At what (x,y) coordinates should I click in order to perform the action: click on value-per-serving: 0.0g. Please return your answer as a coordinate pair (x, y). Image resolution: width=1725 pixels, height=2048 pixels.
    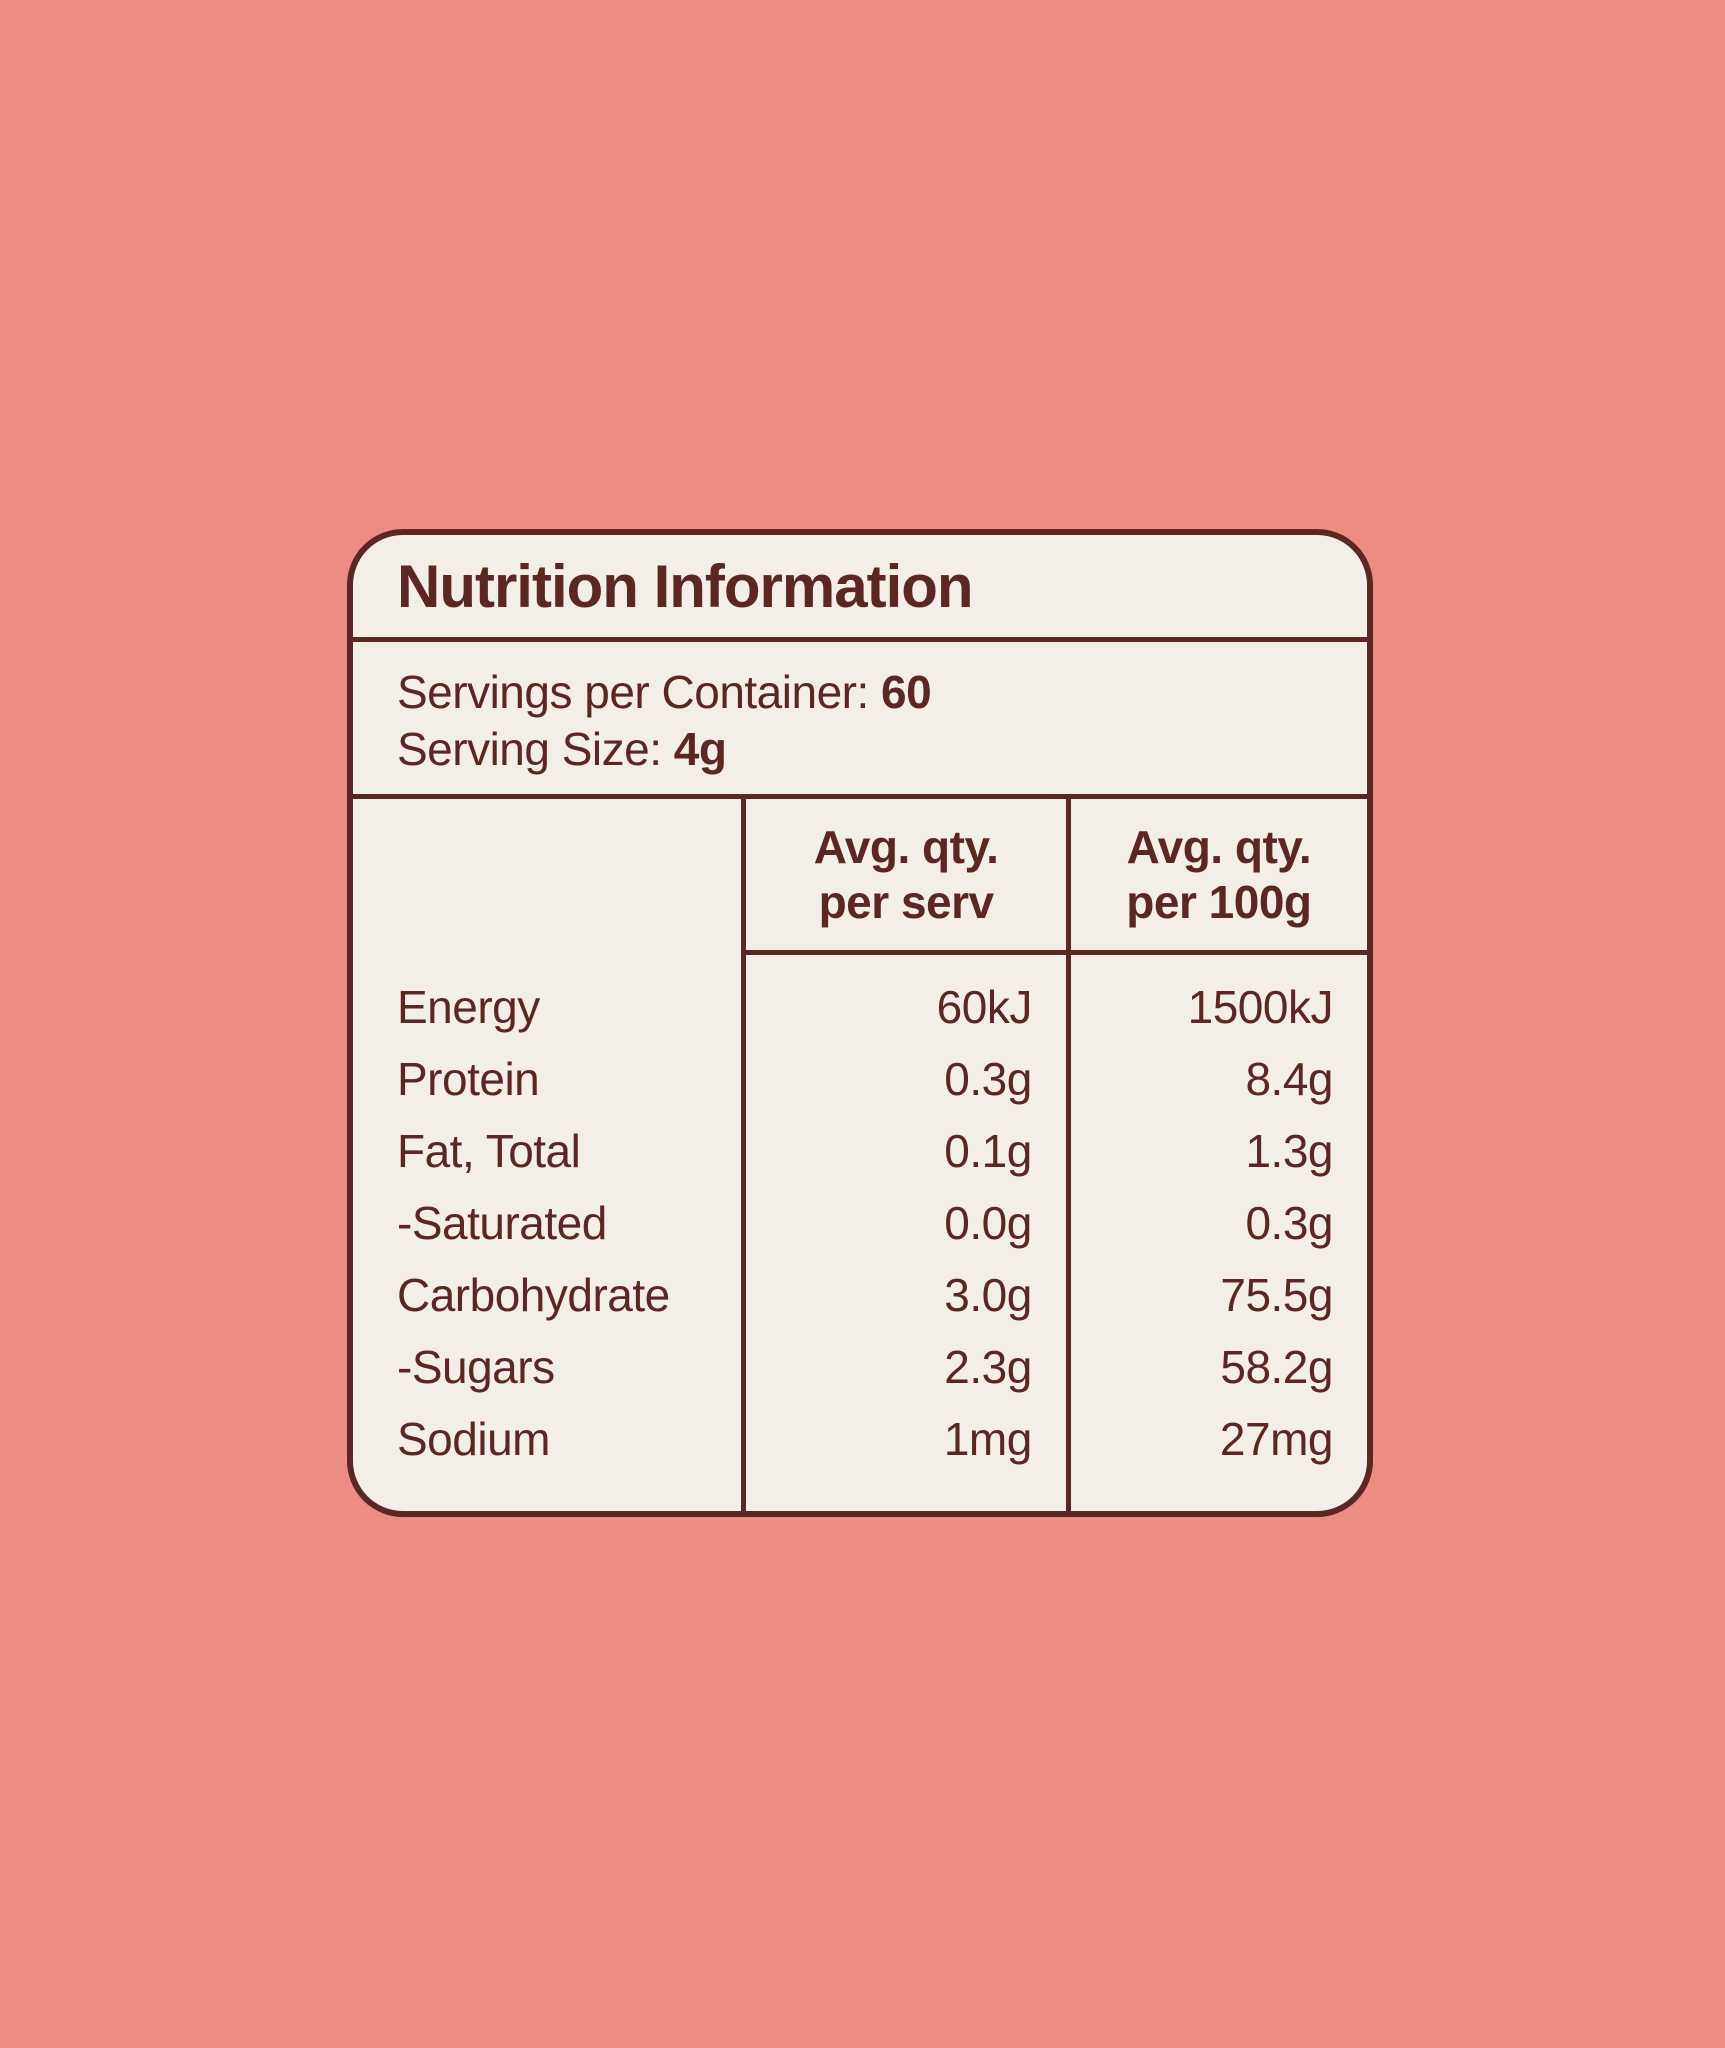
    Looking at the image, I should click on (988, 1223).